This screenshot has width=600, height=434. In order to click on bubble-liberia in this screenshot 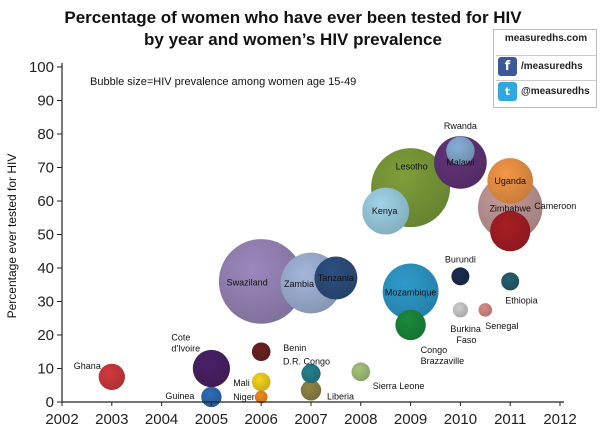, I will do `click(311, 390)`.